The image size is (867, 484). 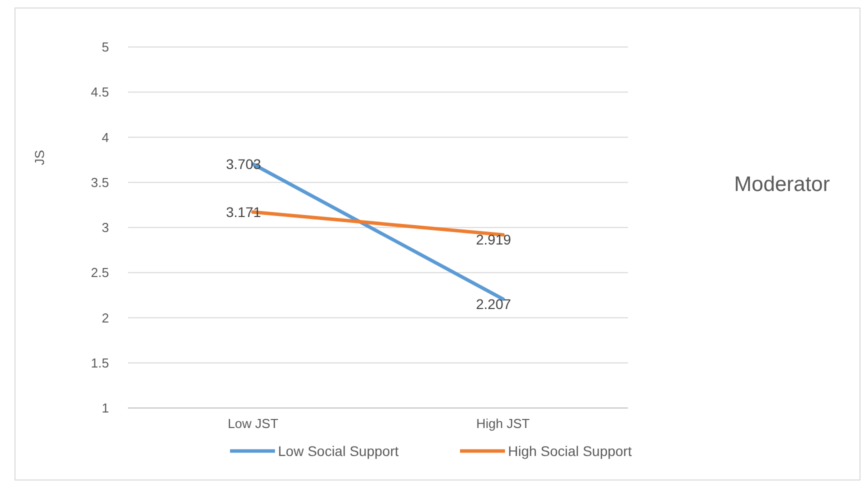 I want to click on y-tick-label: 5, so click(x=105, y=47).